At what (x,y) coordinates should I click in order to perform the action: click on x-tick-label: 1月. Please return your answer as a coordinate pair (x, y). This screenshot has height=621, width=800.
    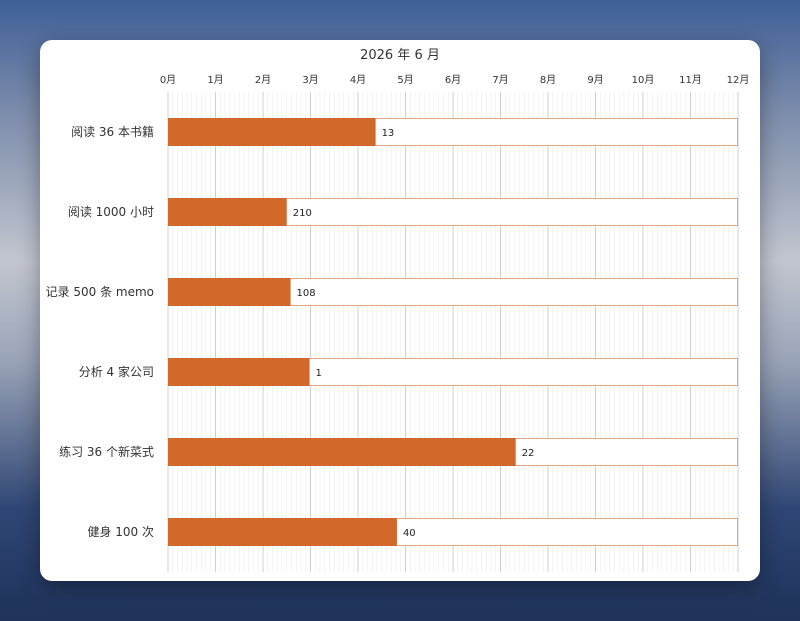
    Looking at the image, I should click on (215, 80).